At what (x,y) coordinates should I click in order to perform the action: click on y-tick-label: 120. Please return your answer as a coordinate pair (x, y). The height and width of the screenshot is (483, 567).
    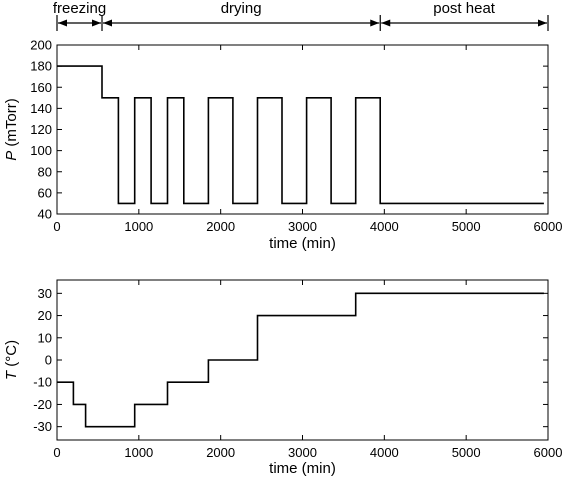
    Looking at the image, I should click on (41, 129).